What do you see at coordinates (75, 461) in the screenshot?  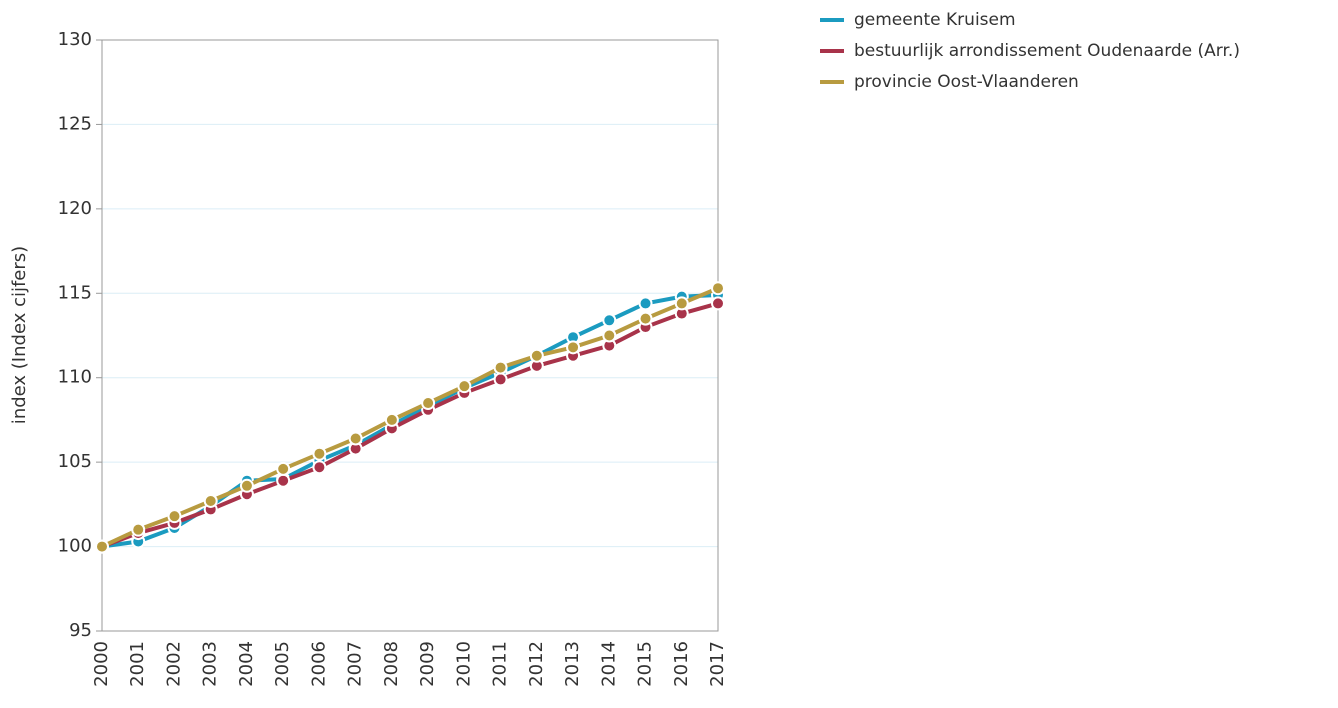 I see `y-tick-label: 105` at bounding box center [75, 461].